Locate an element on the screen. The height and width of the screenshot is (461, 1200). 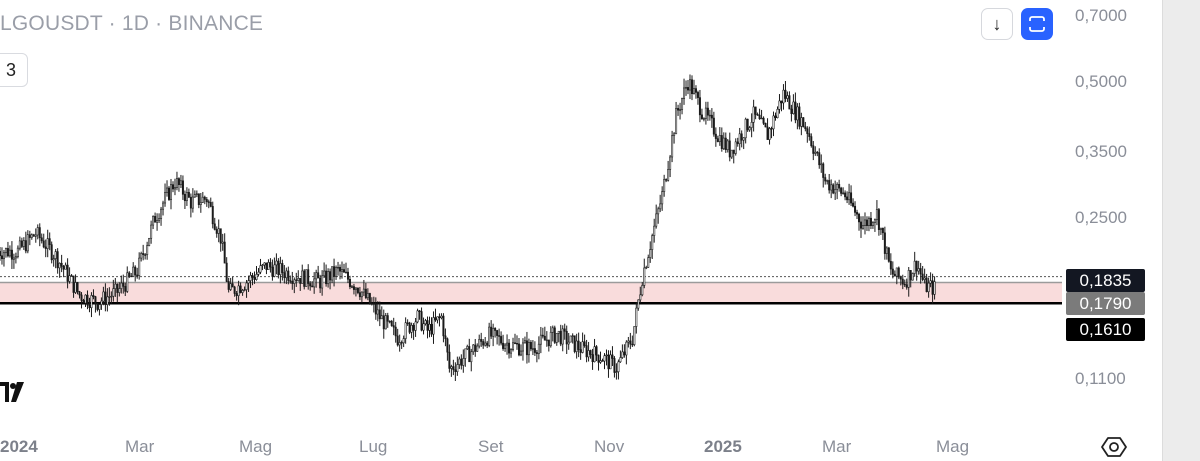
chart-settings-gear-icon is located at coordinates (1114, 447).